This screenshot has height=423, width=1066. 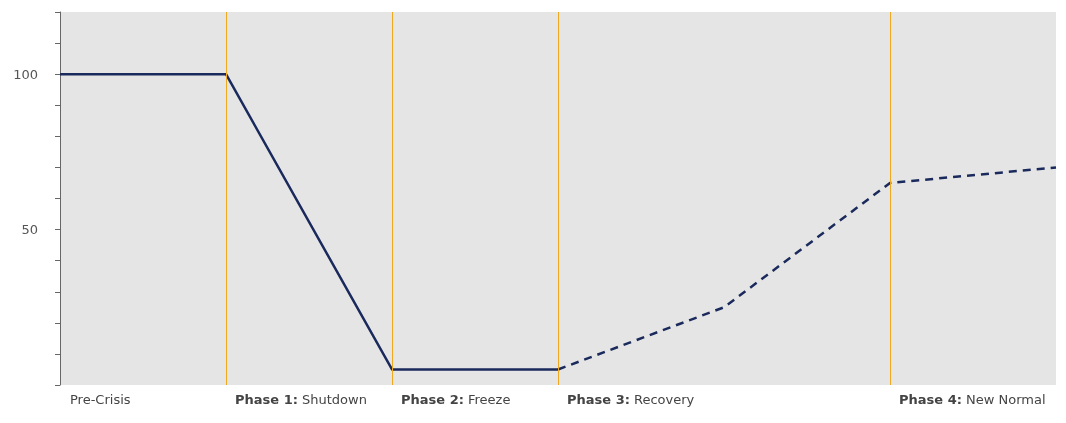 What do you see at coordinates (100, 399) in the screenshot?
I see `text: Pre-Crisis` at bounding box center [100, 399].